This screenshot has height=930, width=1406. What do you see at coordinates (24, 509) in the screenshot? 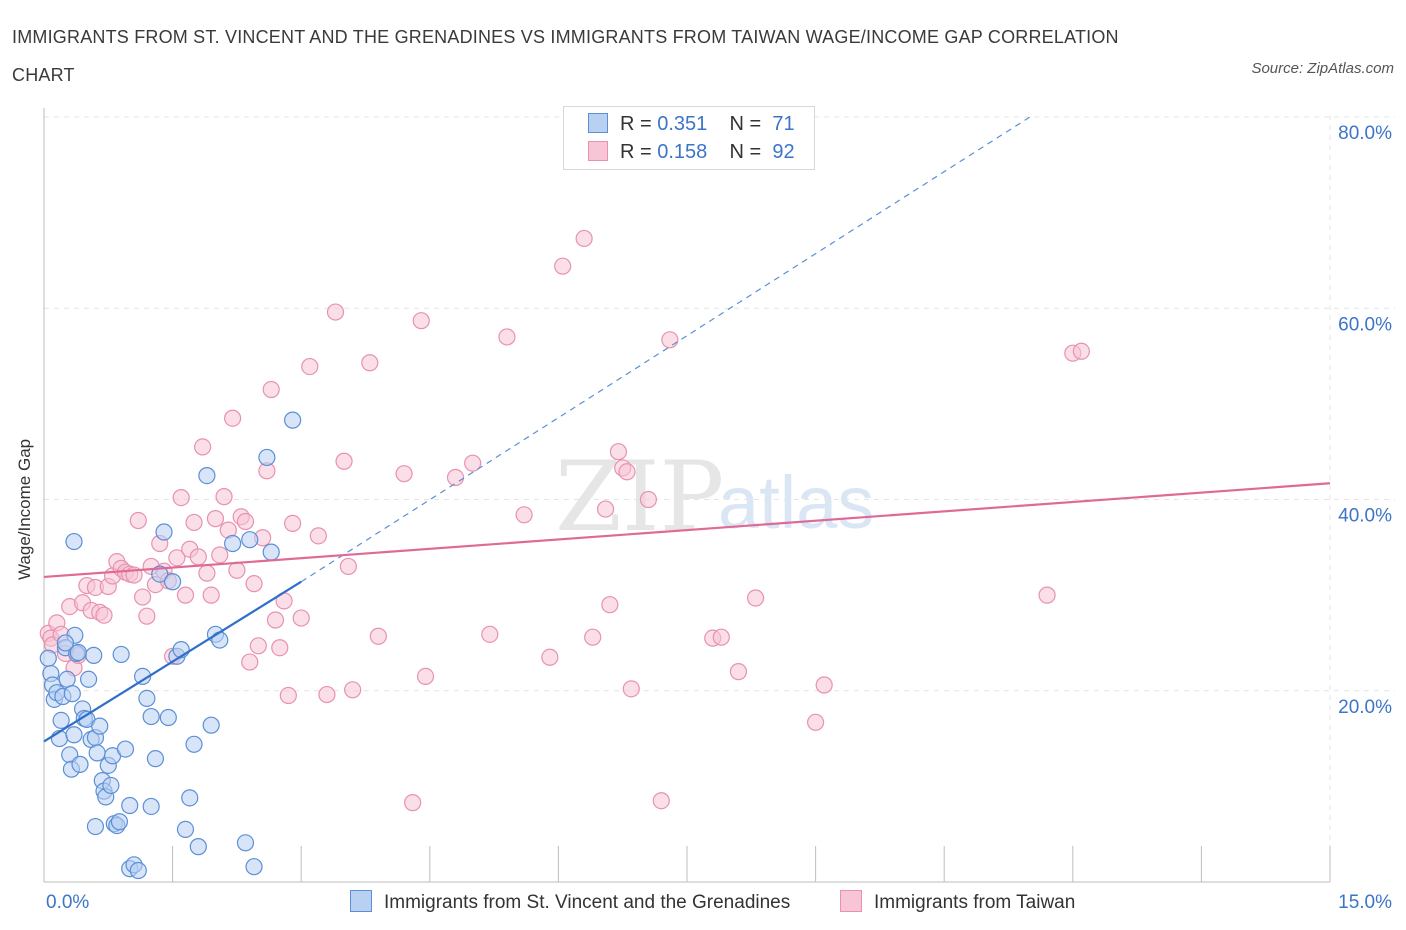
I see `y-axis-label: Wage/Income Gap` at bounding box center [24, 509].